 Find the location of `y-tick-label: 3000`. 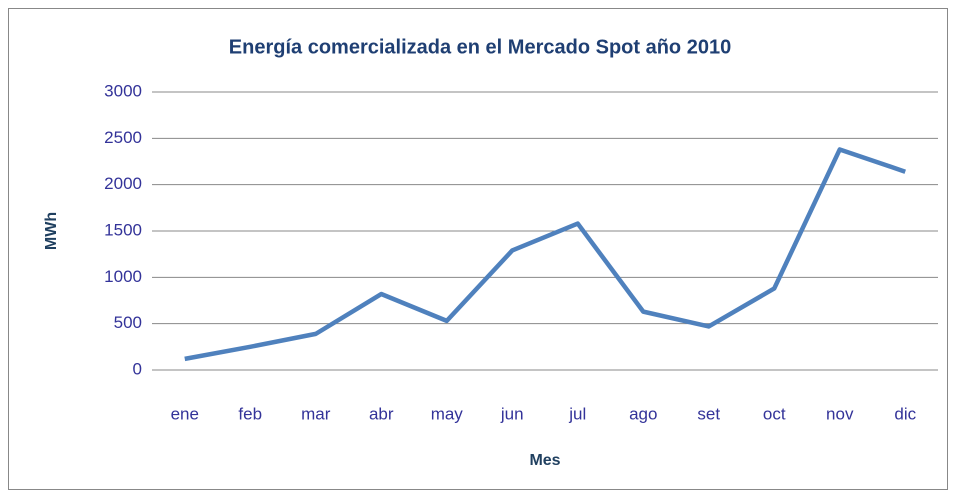

y-tick-label: 3000 is located at coordinates (123, 90).